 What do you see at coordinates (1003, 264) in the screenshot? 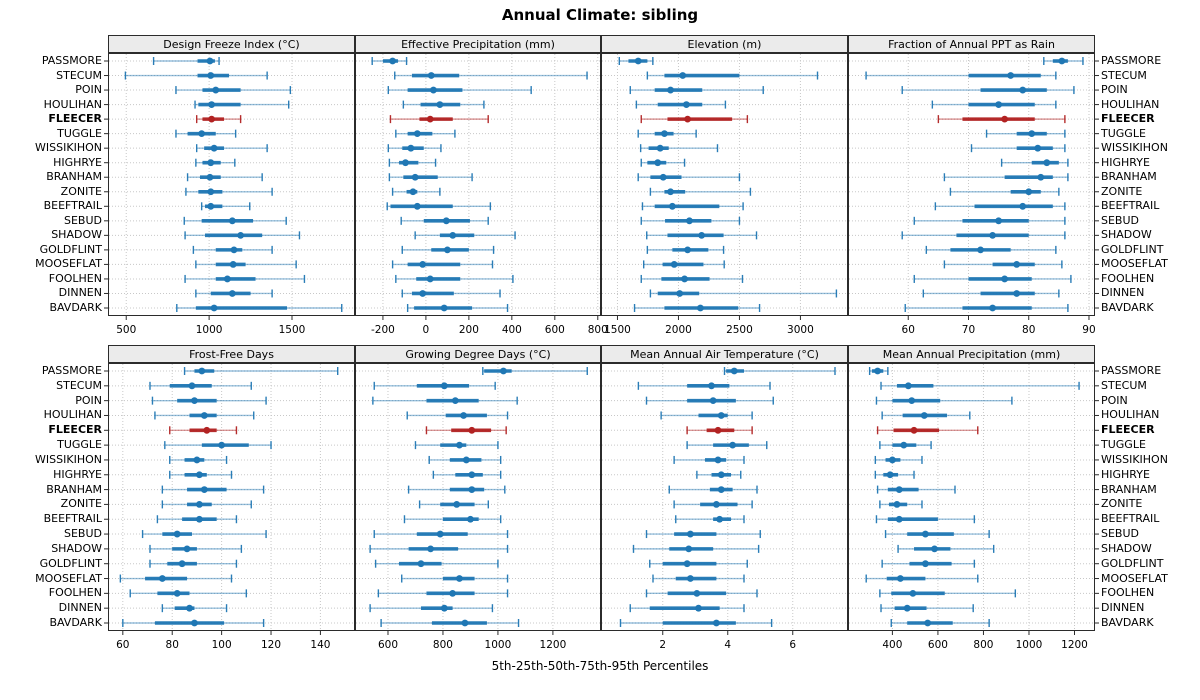
I see `percentile-row-mooseflat` at bounding box center [1003, 264].